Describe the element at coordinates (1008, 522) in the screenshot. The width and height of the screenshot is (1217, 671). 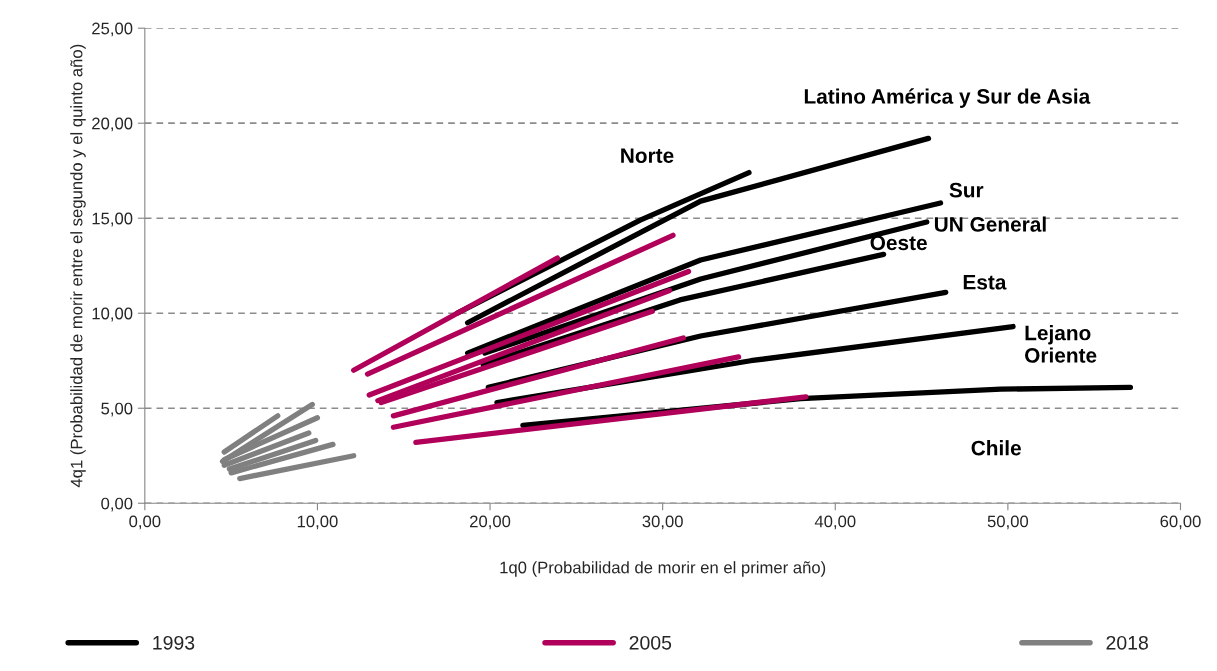
I see `x-tick-label: 50,00` at that location.